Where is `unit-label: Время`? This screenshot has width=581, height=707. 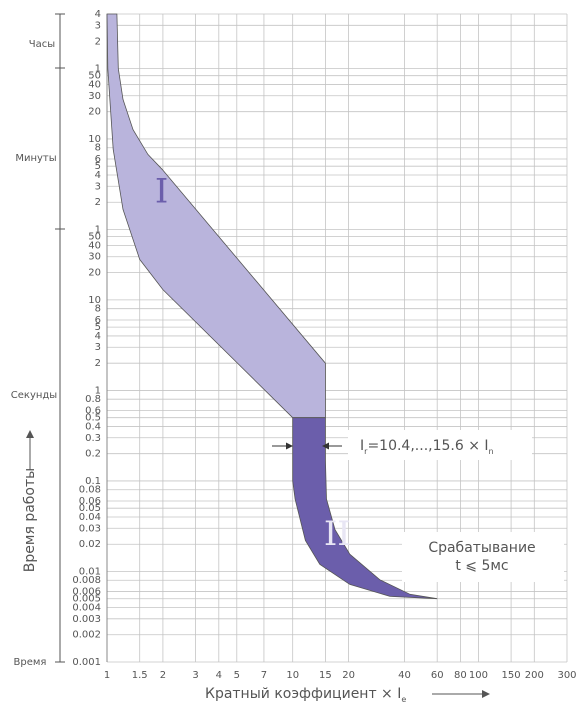
unit-label: Время is located at coordinates (30, 662).